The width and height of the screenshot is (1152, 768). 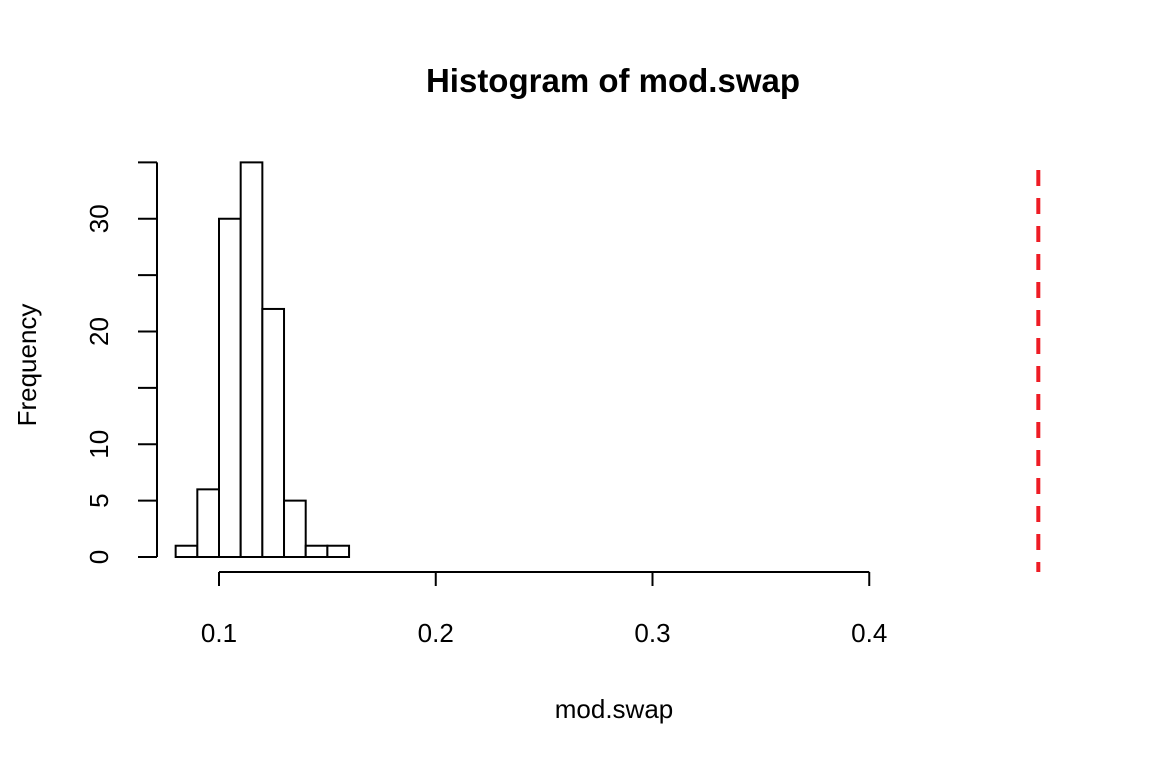 I want to click on y-tick-label: 5, so click(x=99, y=500).